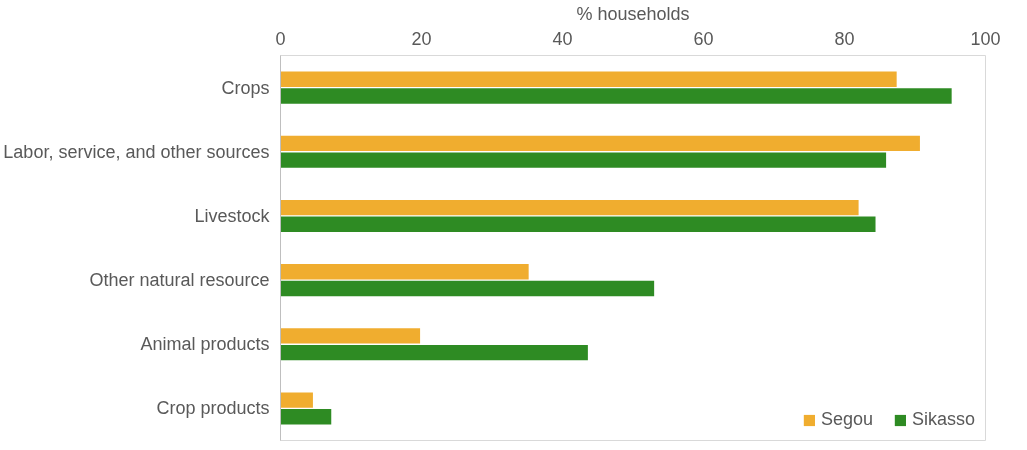 The width and height of the screenshot is (1027, 450). What do you see at coordinates (136, 151) in the screenshot?
I see `y-tick-label: Labor, service, and other sources` at bounding box center [136, 151].